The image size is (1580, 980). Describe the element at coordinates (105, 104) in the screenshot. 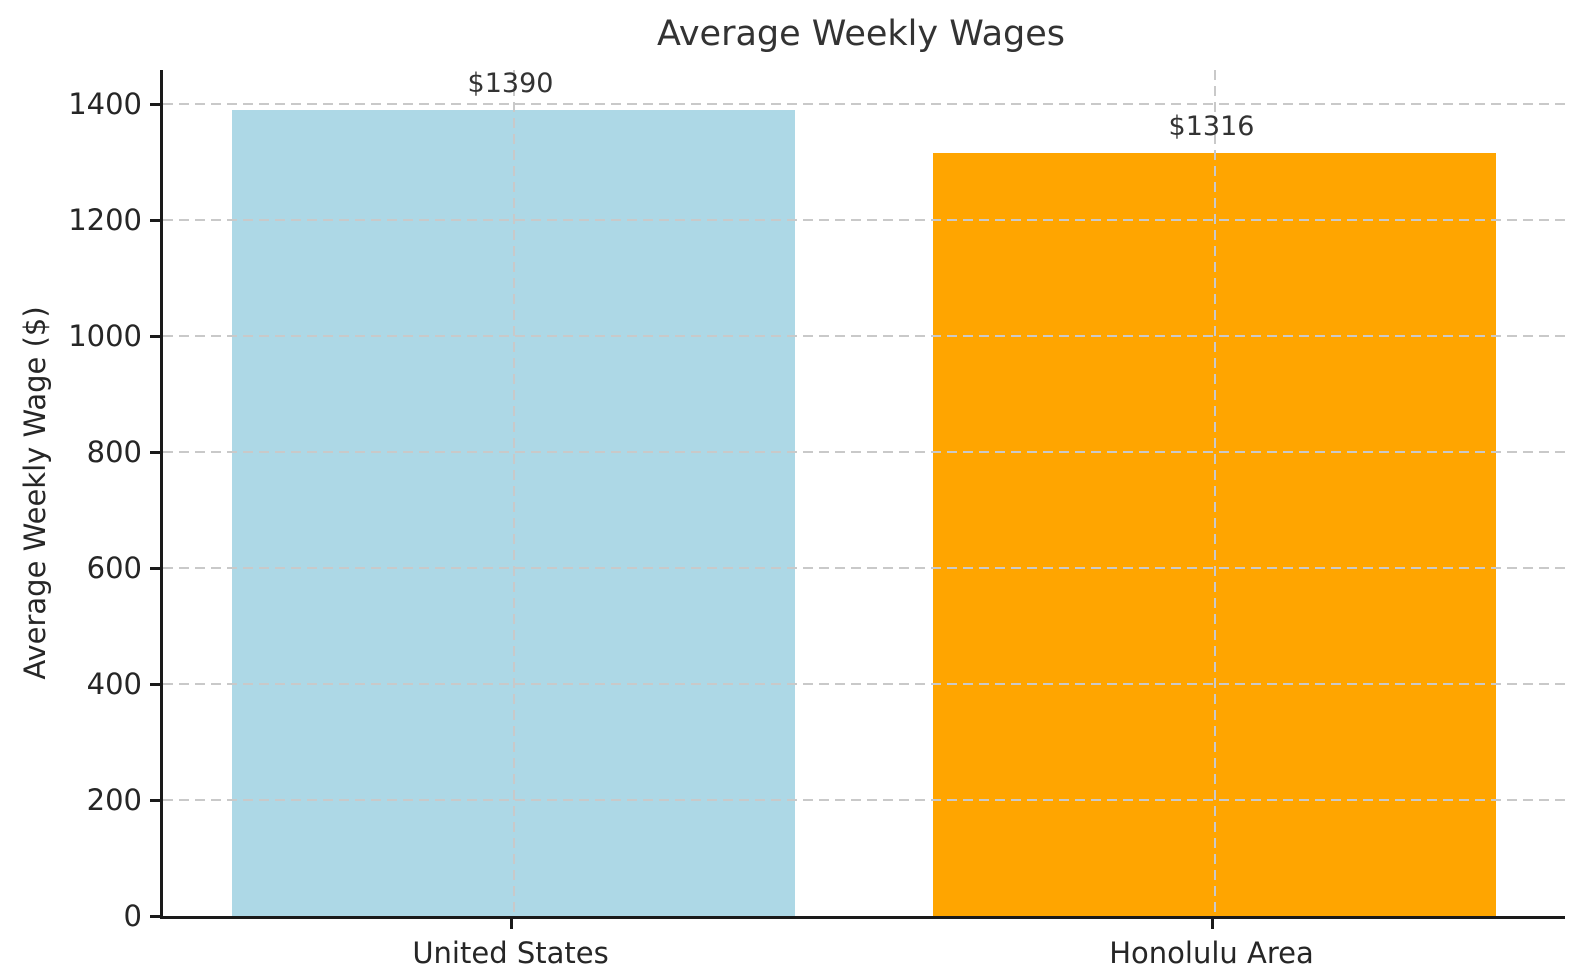

I see `y-tick-label: 1400` at that location.